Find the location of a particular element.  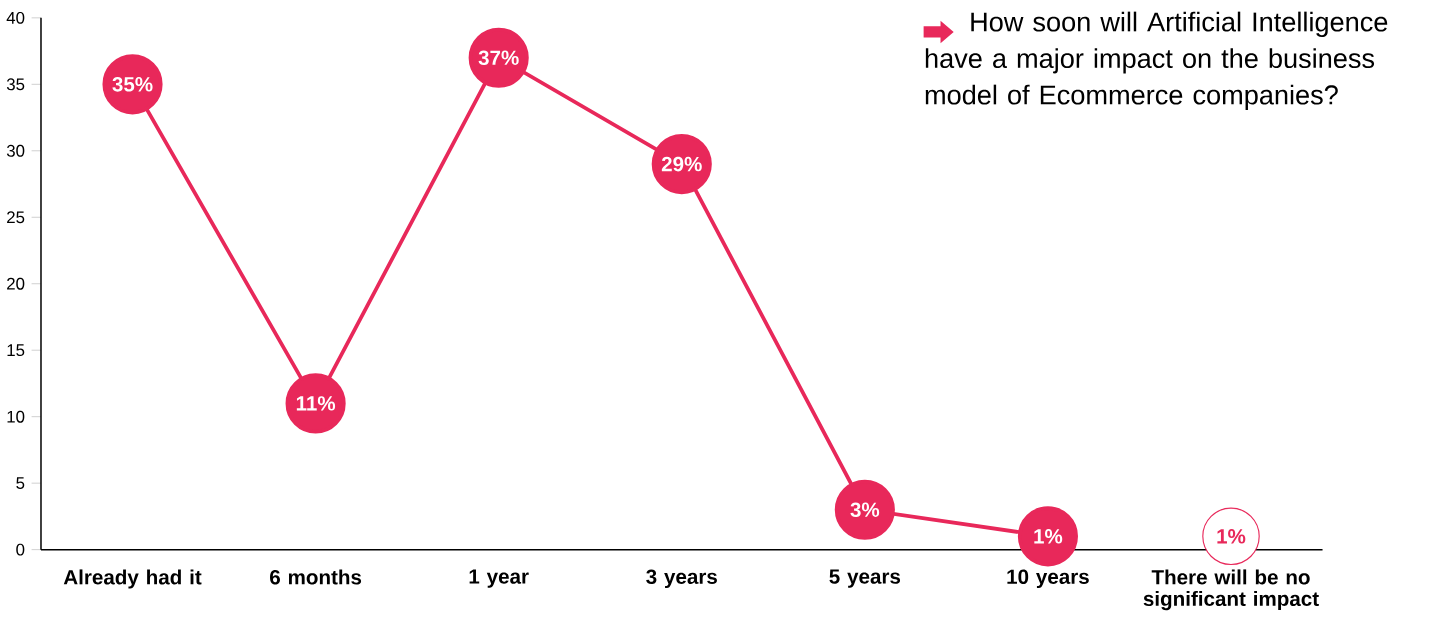

data-label: 11% is located at coordinates (316, 403).